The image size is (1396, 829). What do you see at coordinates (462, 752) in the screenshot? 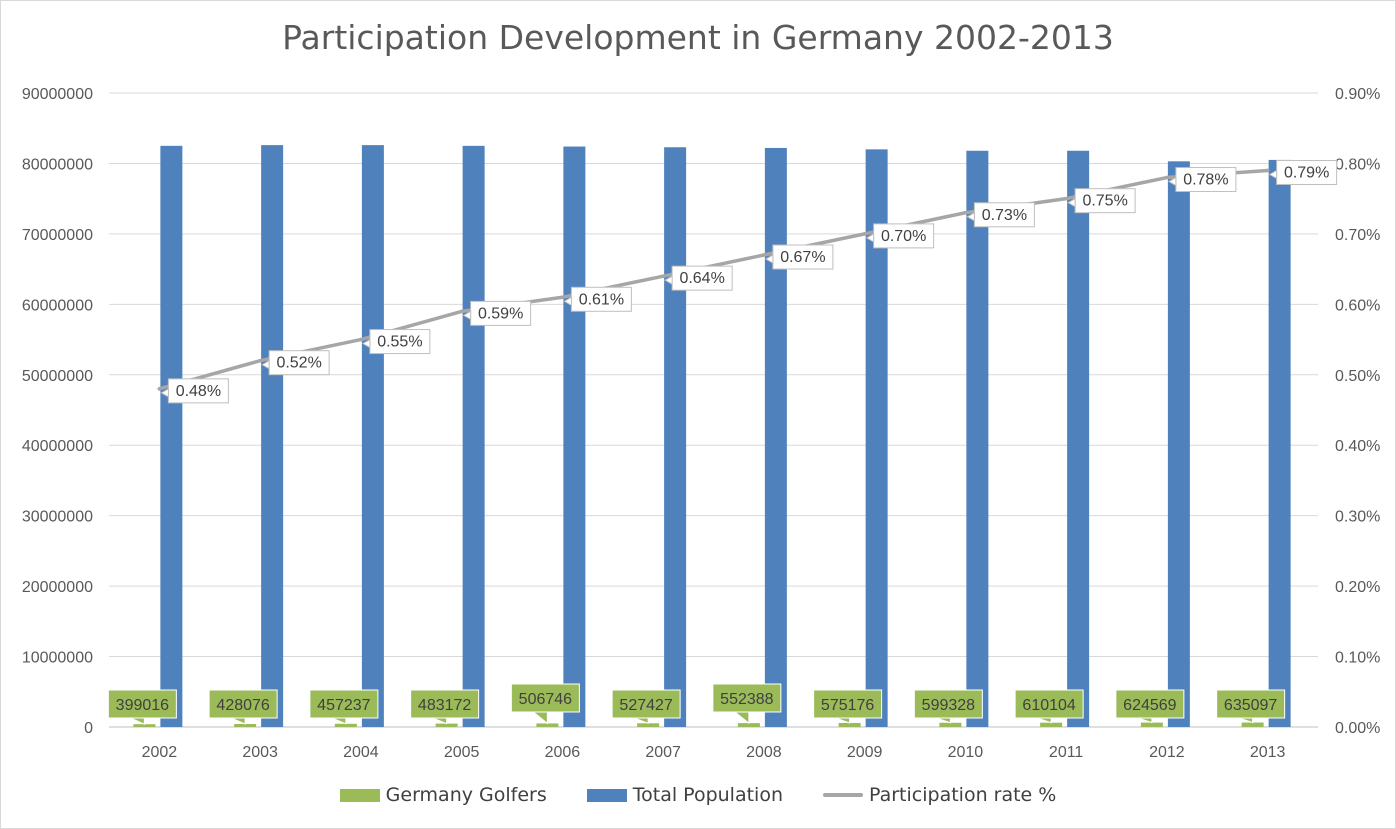
I see `x-tick-label: 2005` at bounding box center [462, 752].